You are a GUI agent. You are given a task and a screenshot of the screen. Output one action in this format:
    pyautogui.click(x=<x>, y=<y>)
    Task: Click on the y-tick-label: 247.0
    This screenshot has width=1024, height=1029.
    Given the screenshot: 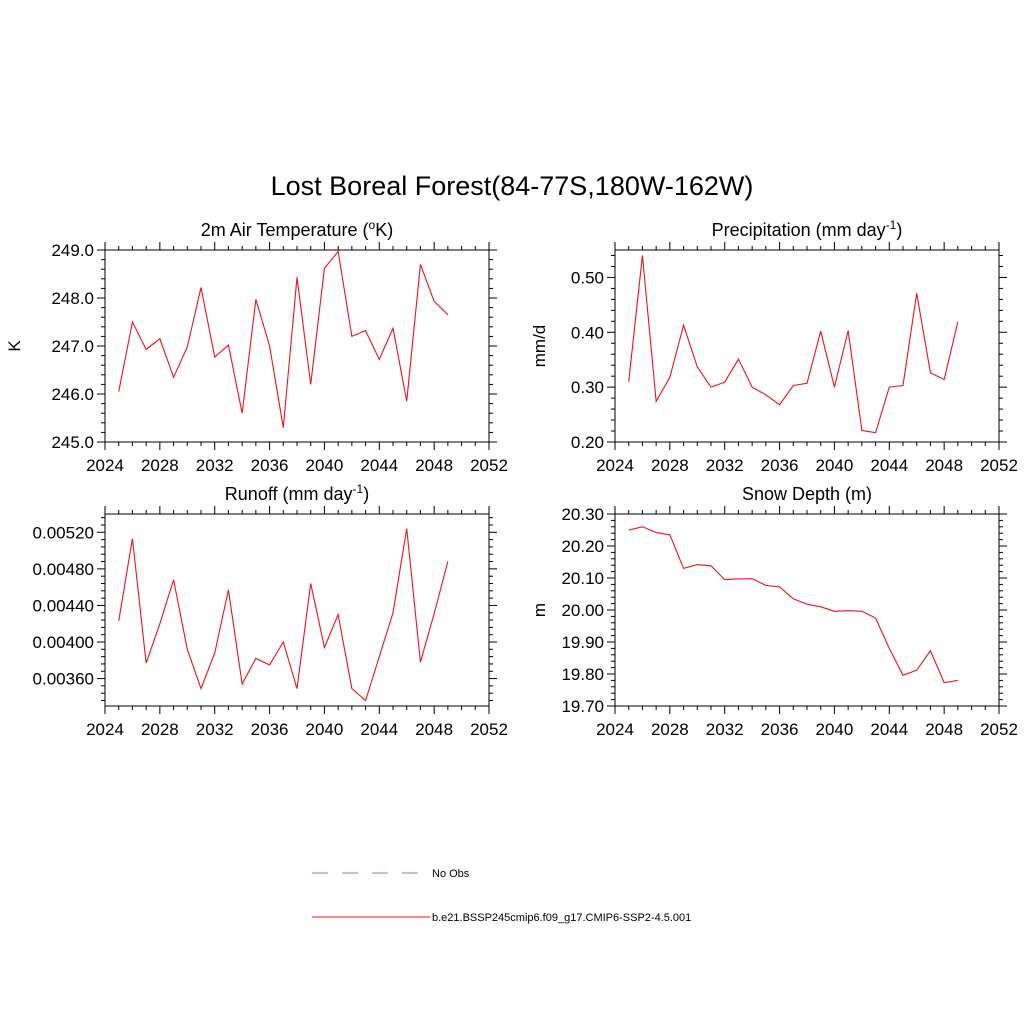 What is the action you would take?
    pyautogui.click(x=72, y=346)
    